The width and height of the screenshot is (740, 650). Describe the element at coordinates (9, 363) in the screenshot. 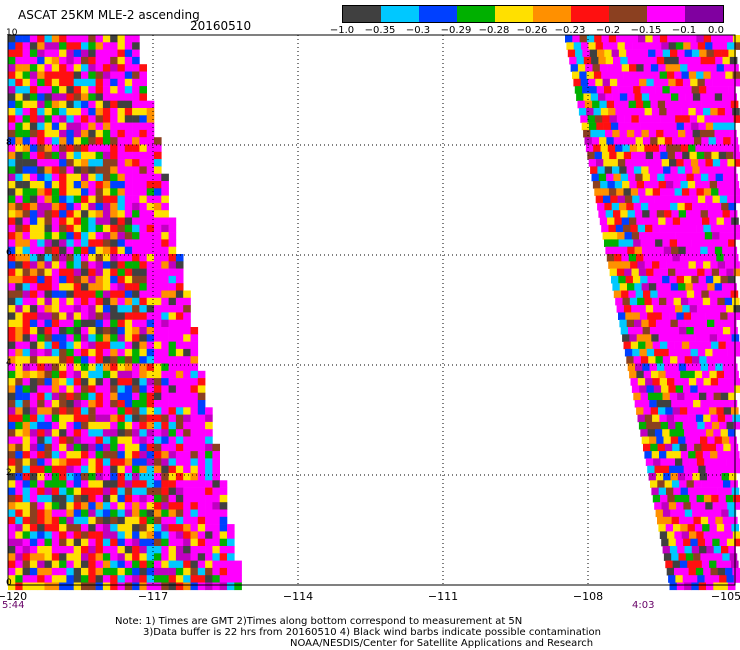

I see `y-tick-label: 4` at that location.